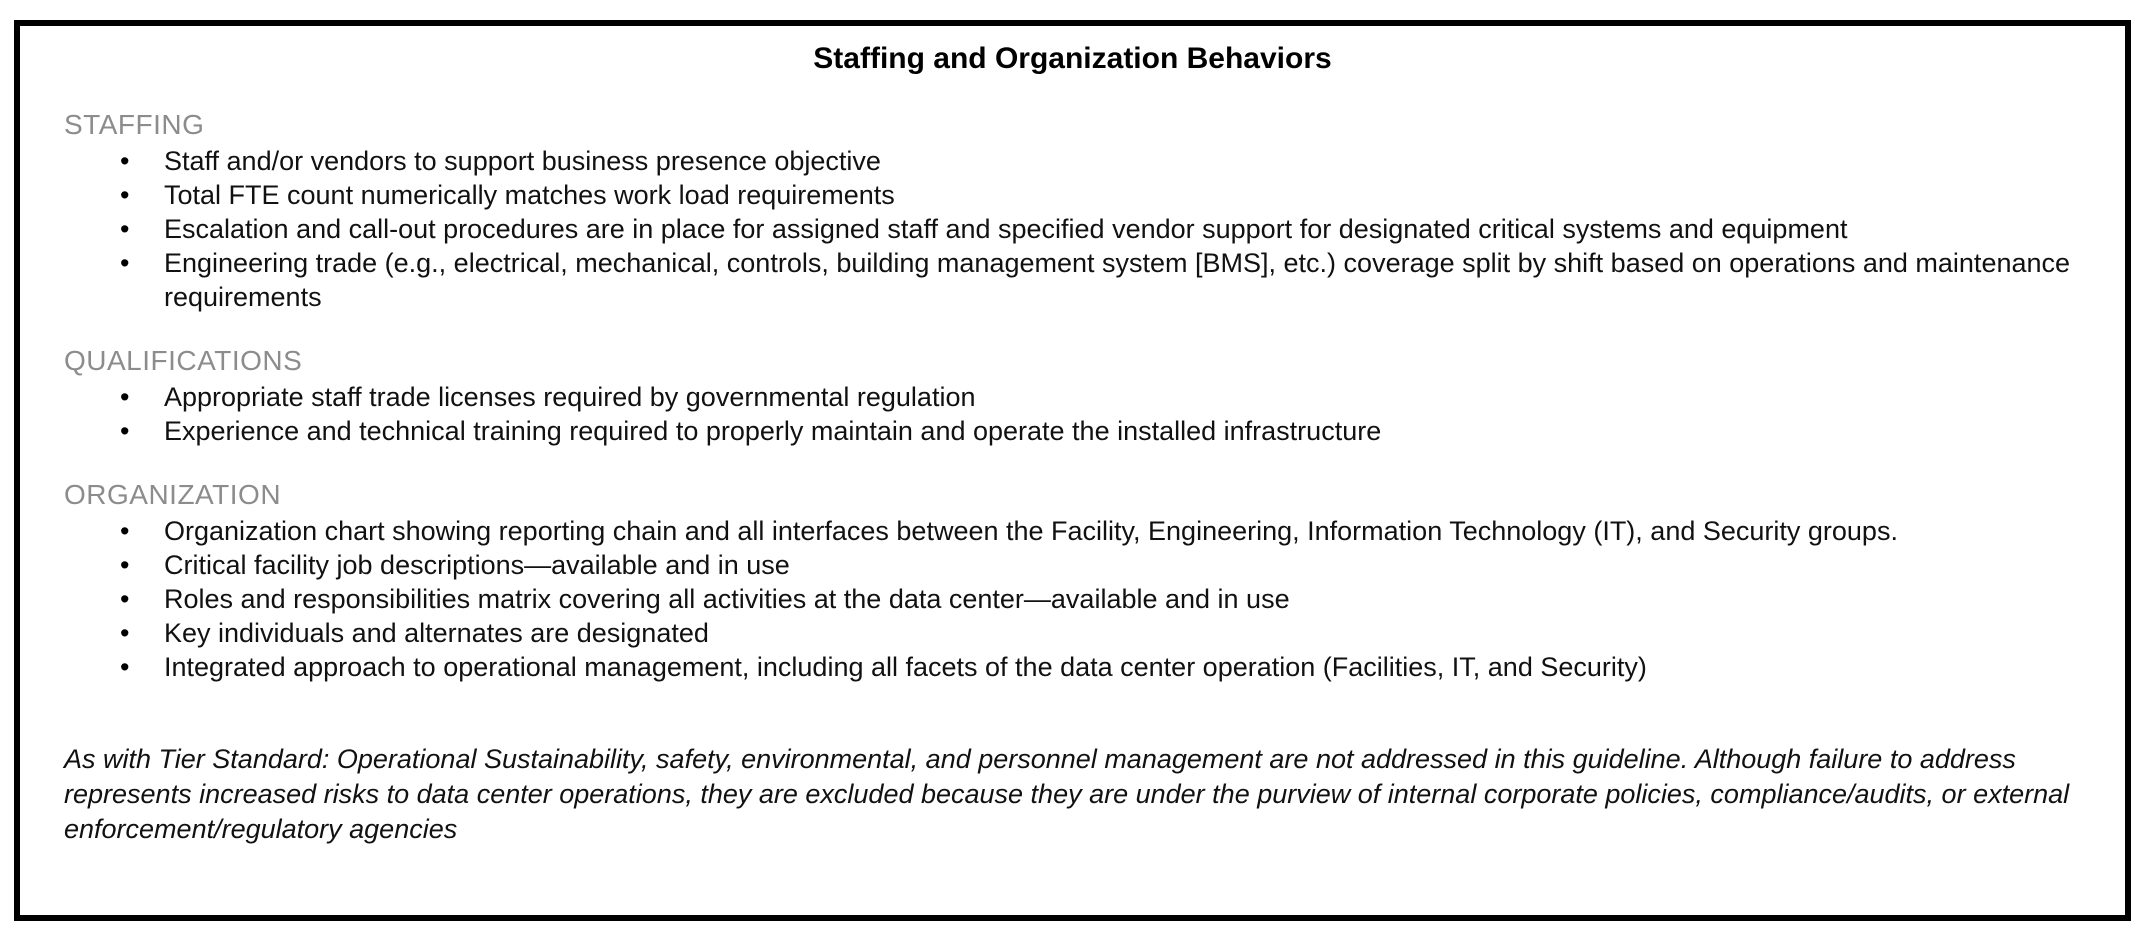  Describe the element at coordinates (134, 124) in the screenshot. I see `section-heading: STAFFING` at that location.